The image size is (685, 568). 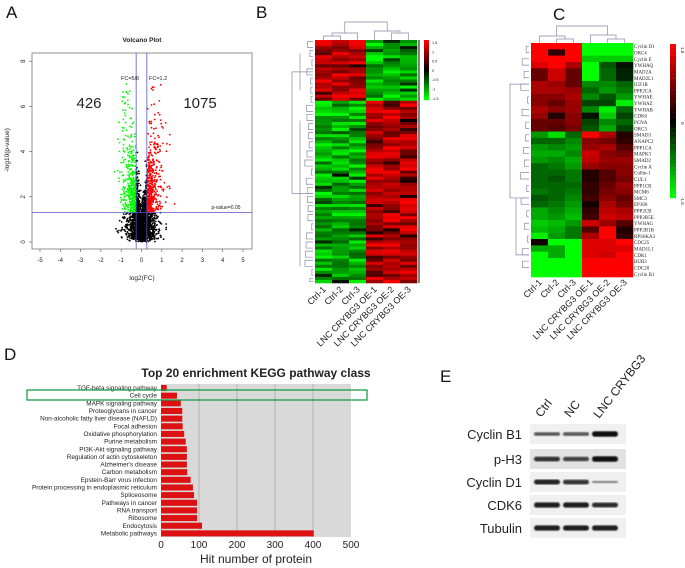 What do you see at coordinates (643, 72) in the screenshot?
I see `gene-label: MAD2A` at bounding box center [643, 72].